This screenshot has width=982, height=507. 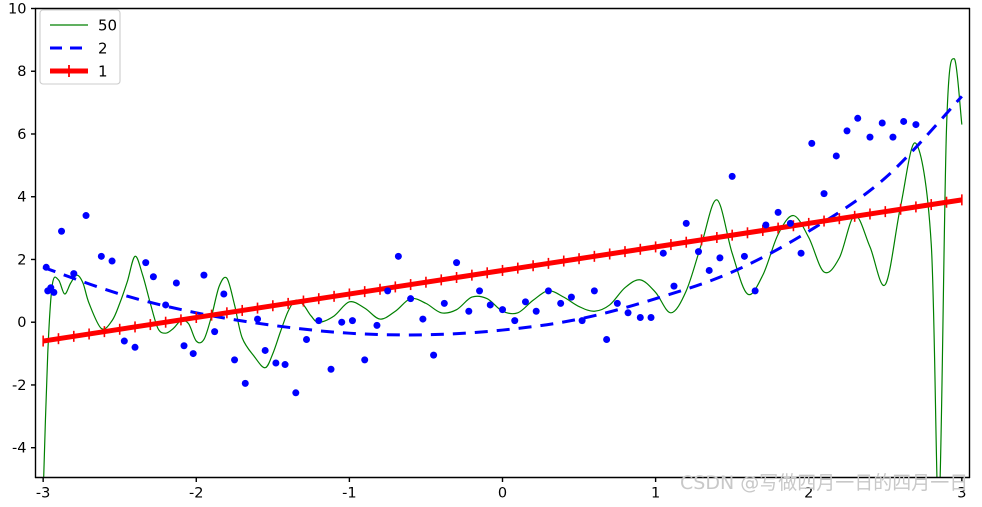 I want to click on legend-label-2: 2, so click(x=103, y=49).